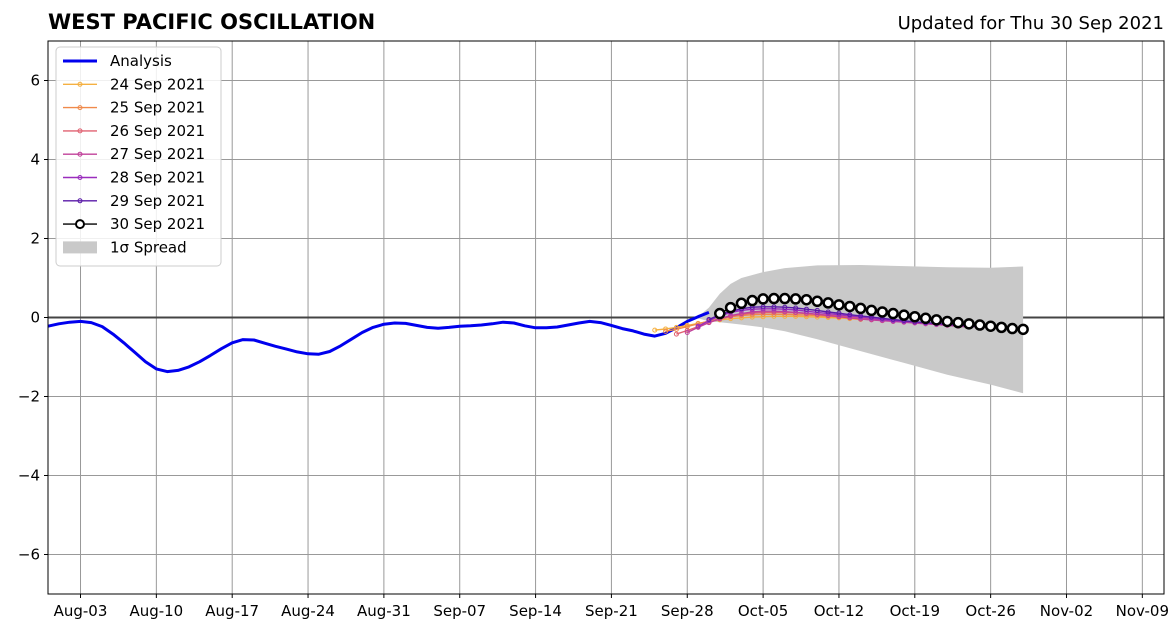 This screenshot has height=633, width=1176. I want to click on spread-area, so click(861, 329).